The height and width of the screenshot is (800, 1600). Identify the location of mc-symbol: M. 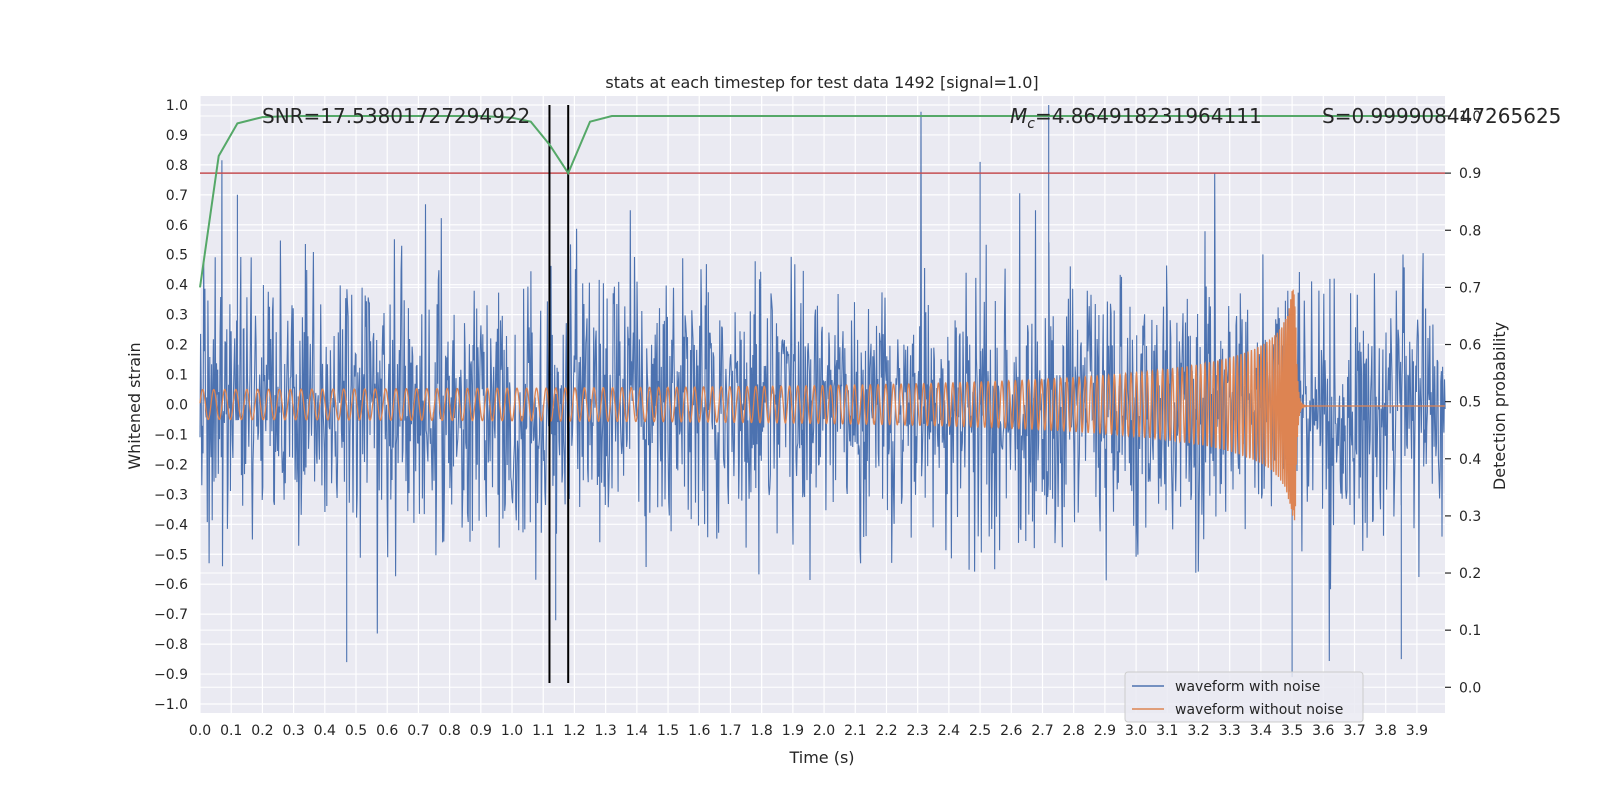
(1018, 116).